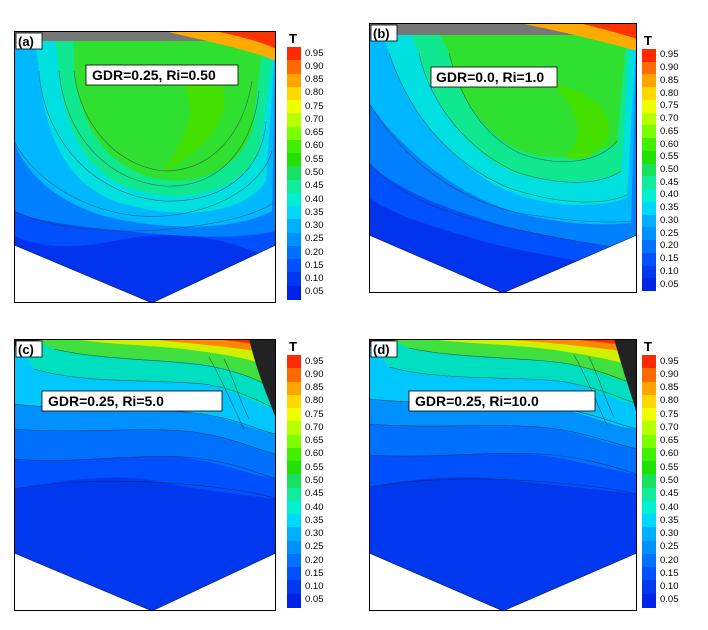 The height and width of the screenshot is (630, 708). What do you see at coordinates (381, 33) in the screenshot?
I see `panel-tag: (b)` at bounding box center [381, 33].